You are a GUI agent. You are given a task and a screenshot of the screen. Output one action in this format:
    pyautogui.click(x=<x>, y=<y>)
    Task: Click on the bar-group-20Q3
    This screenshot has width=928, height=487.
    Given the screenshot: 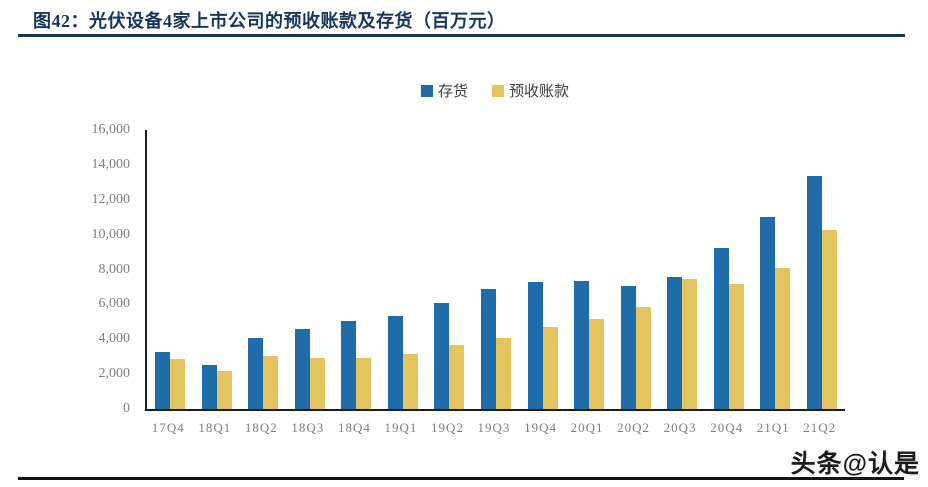 What is the action you would take?
    pyautogui.click(x=682, y=269)
    